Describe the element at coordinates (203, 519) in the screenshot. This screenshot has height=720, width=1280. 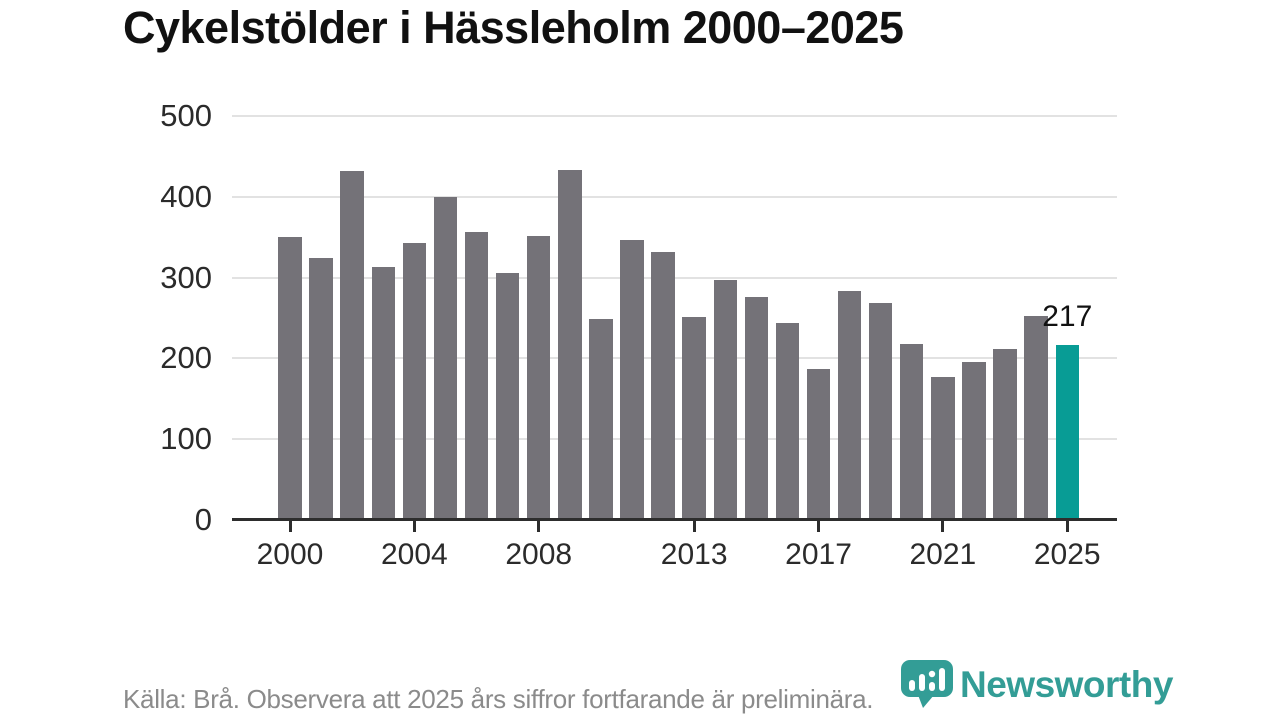
I see `y-axis-label-0: 0` at that location.